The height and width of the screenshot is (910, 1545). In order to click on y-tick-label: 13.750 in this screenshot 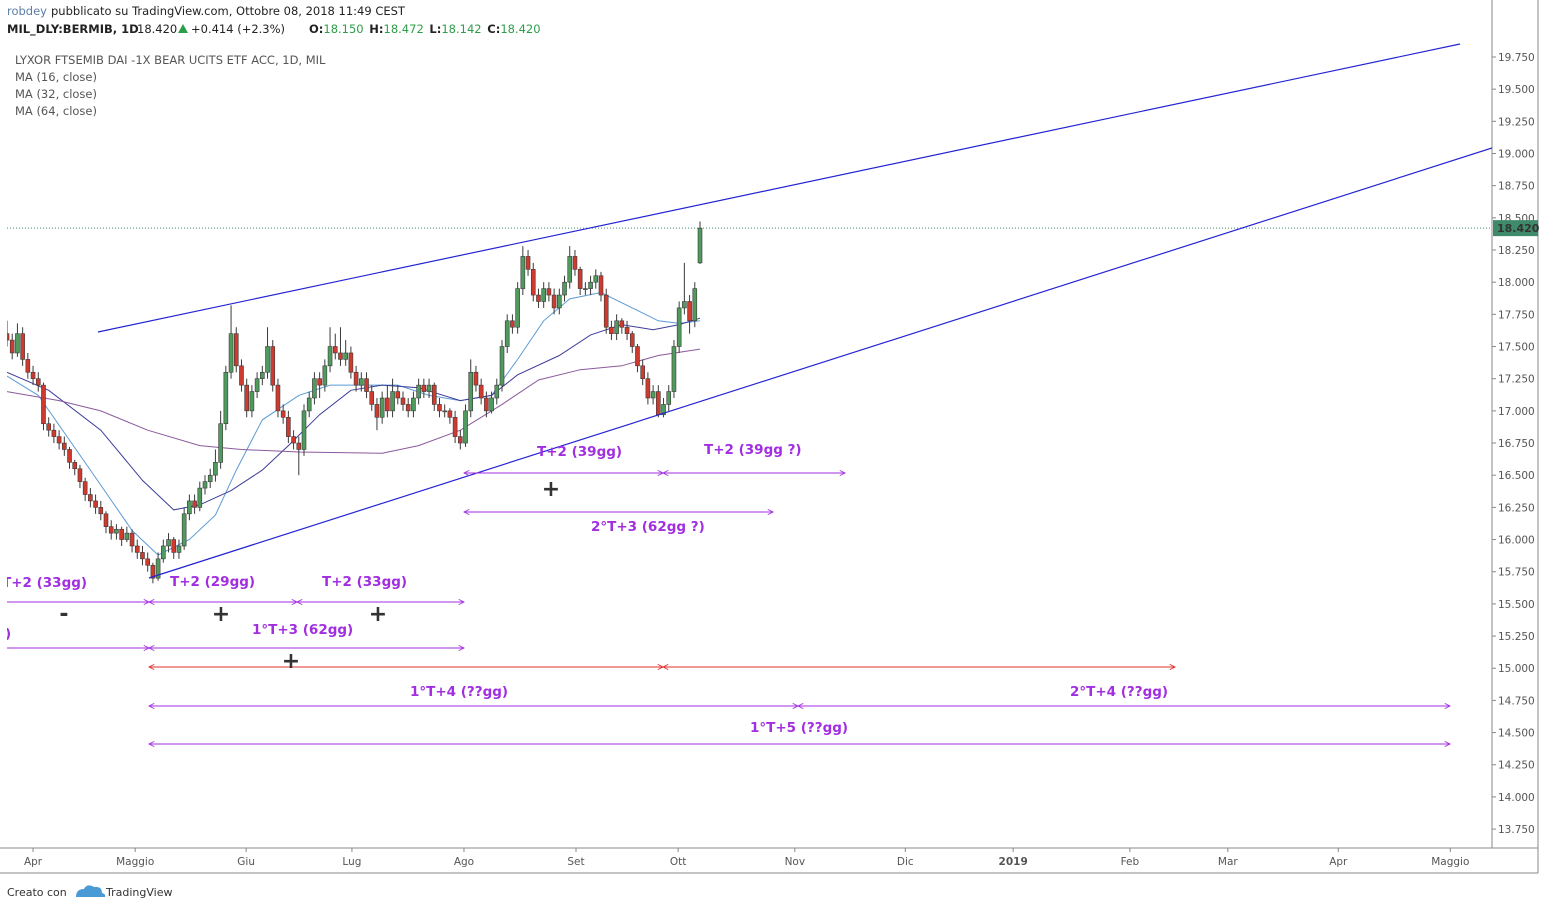, I will do `click(1516, 830)`.